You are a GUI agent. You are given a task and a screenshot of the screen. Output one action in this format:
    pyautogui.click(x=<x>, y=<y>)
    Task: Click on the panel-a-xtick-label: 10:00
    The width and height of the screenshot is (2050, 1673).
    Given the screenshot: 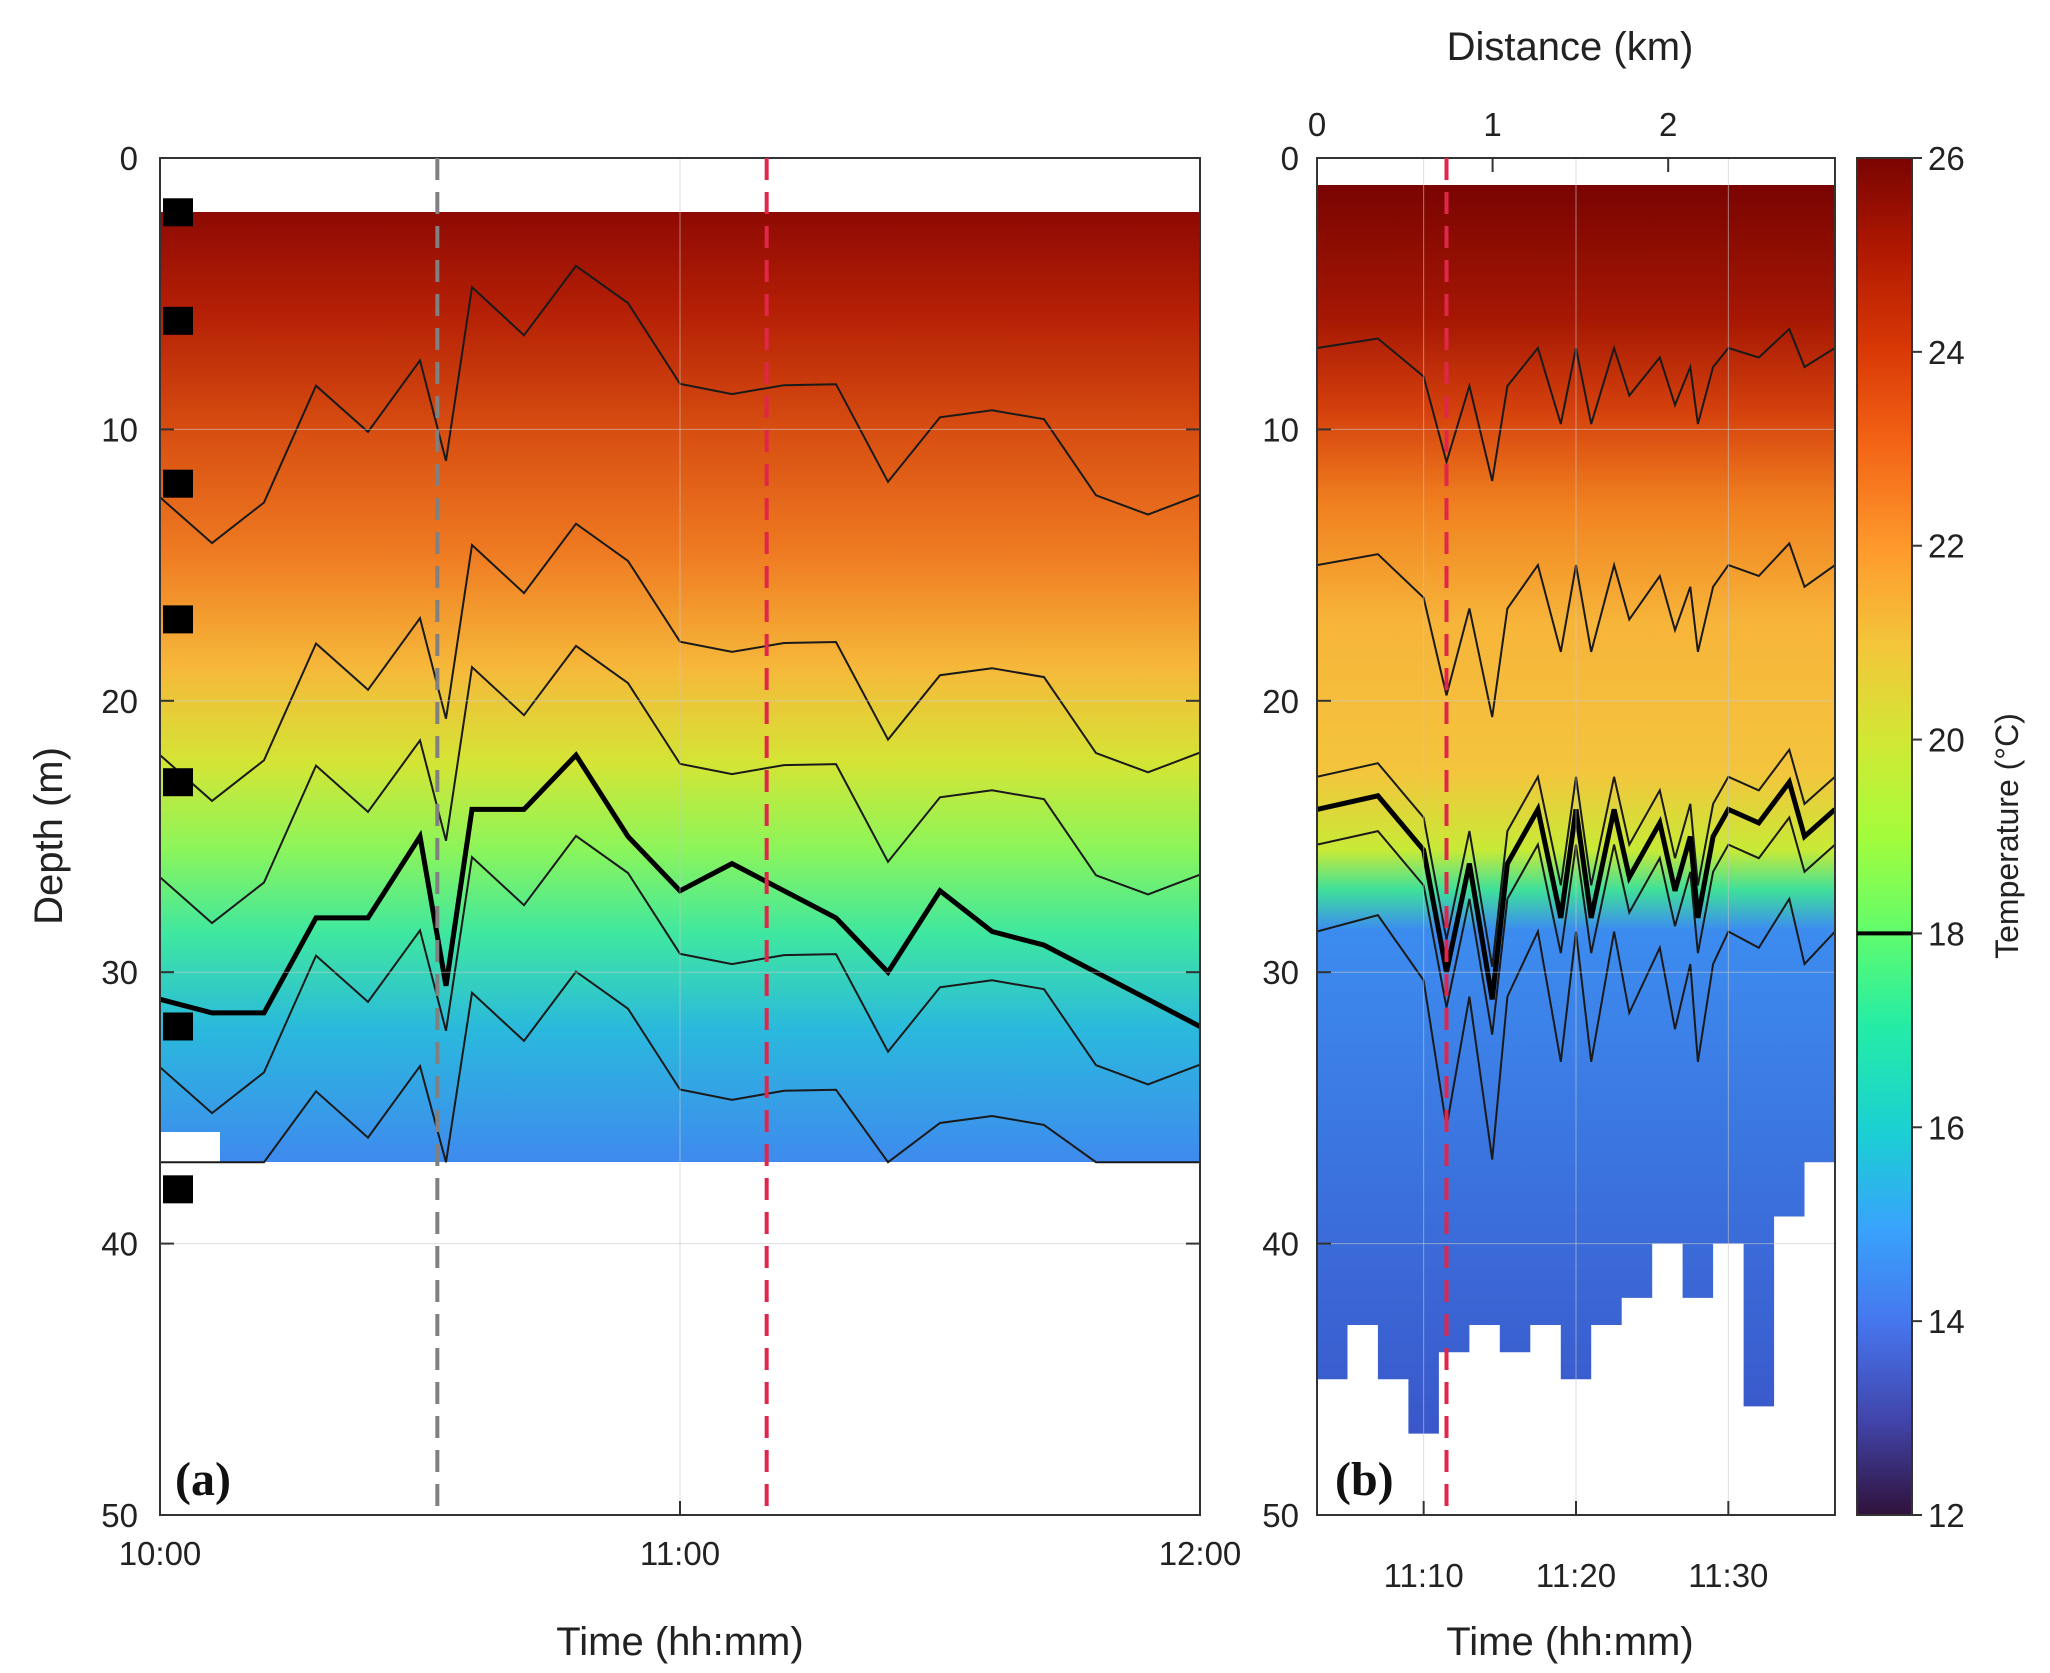 What is the action you would take?
    pyautogui.click(x=160, y=1553)
    